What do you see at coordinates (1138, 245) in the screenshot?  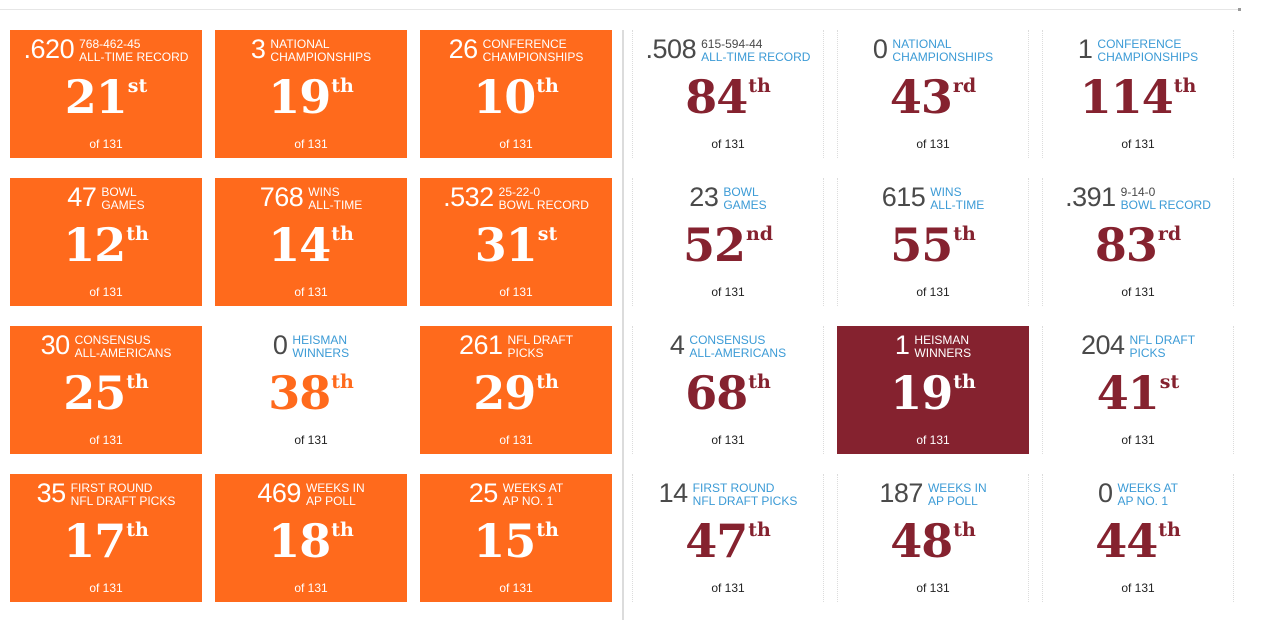 I see `rank: 83rd` at bounding box center [1138, 245].